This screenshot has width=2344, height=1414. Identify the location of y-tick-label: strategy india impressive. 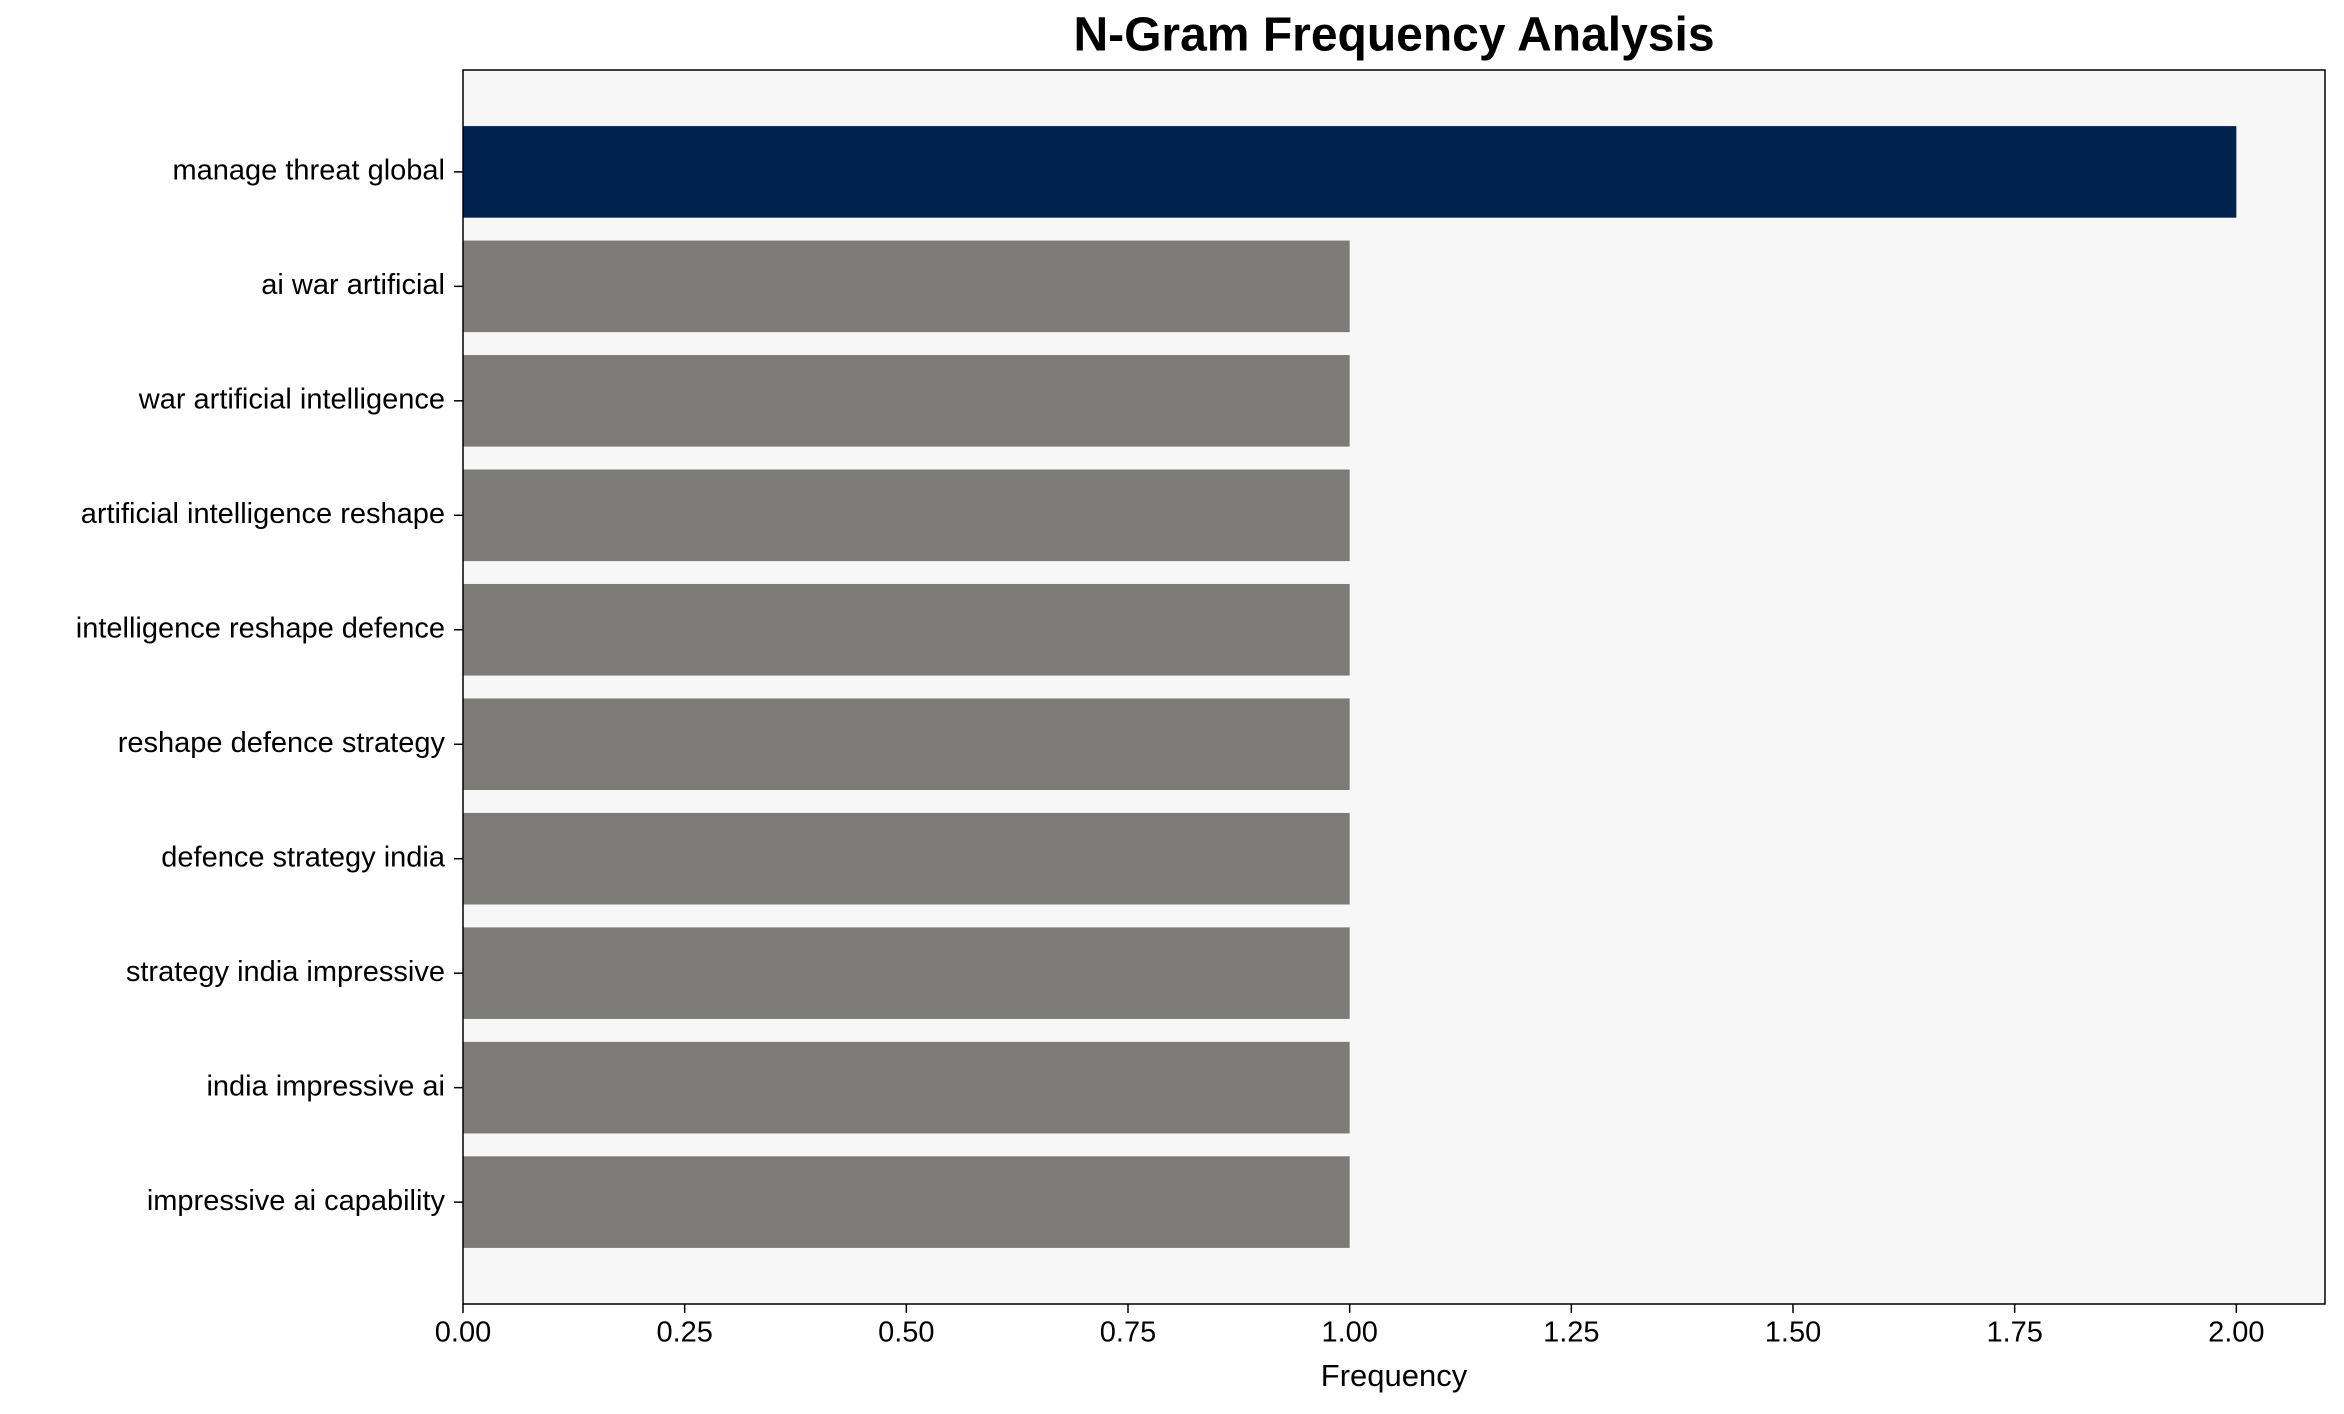
(285, 972).